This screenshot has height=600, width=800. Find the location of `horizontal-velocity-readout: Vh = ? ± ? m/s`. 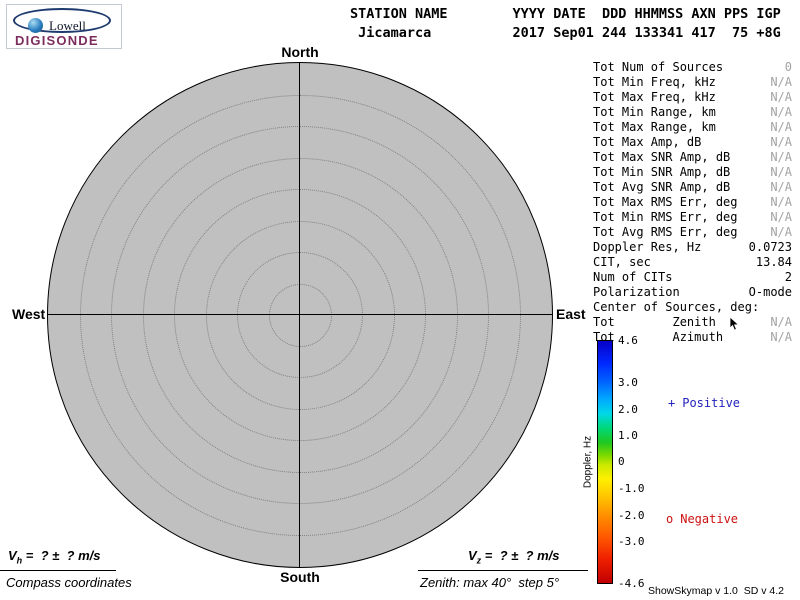

horizontal-velocity-readout: Vh = ? ± ? m/s is located at coordinates (54, 557).